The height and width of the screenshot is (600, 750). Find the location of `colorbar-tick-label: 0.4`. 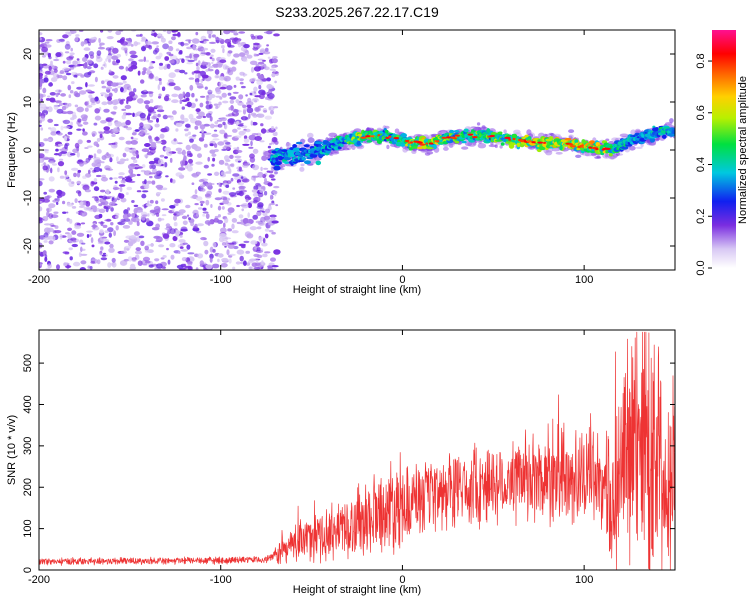

colorbar-tick-label: 0.4 is located at coordinates (701, 164).